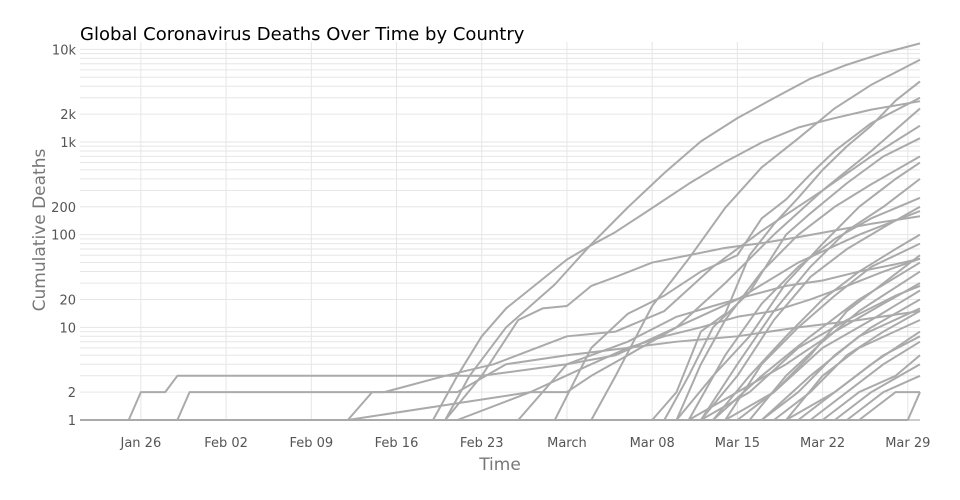  I want to click on x-tick-label: Feb 16, so click(397, 443).